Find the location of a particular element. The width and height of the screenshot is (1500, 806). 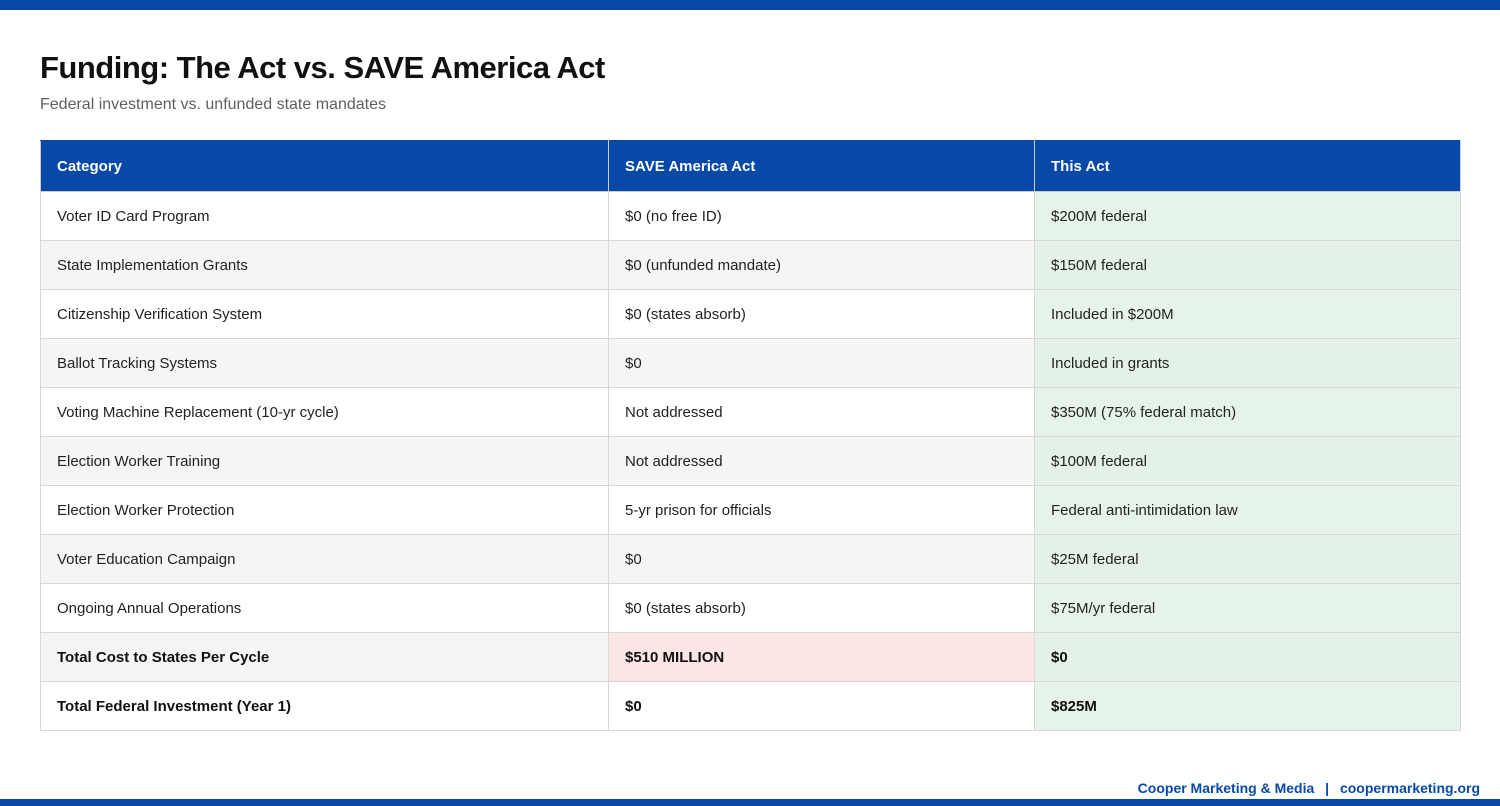

save-america-act-cell: $0 (unfunded mandate) is located at coordinates (821, 265).